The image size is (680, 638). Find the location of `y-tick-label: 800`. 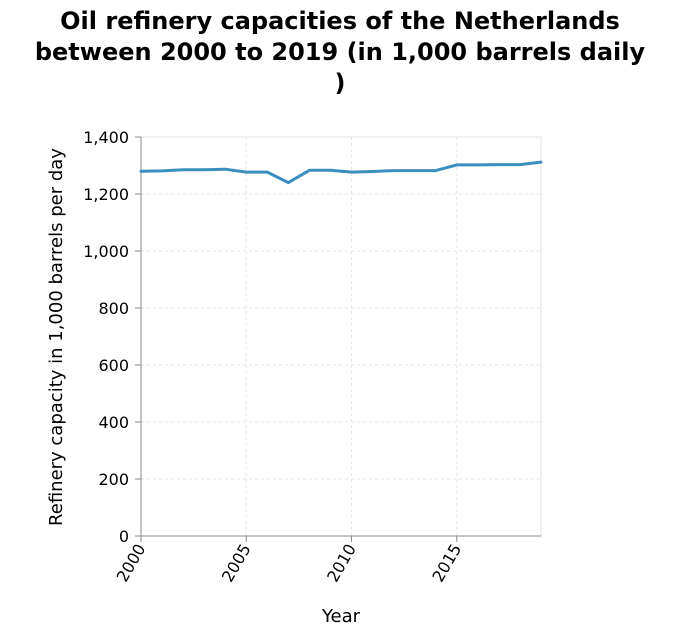

y-tick-label: 800 is located at coordinates (113, 308).